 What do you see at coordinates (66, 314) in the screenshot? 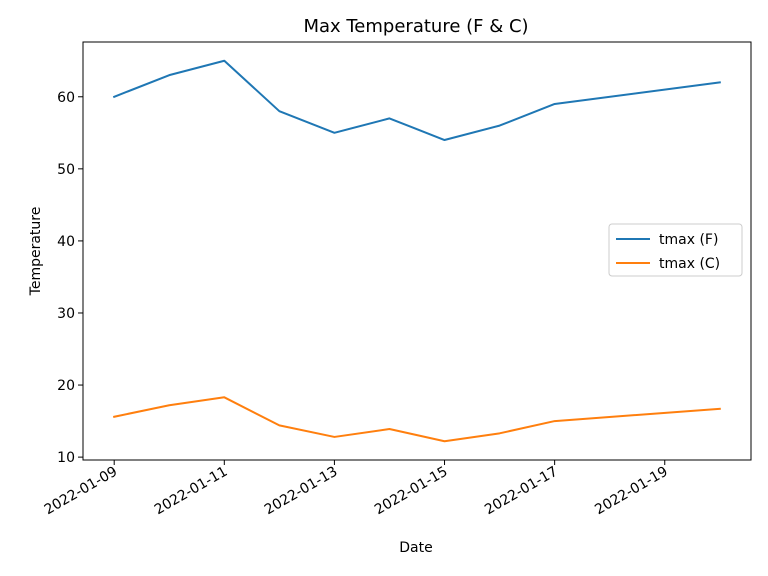
I see `y-tick-label: 30` at bounding box center [66, 314].